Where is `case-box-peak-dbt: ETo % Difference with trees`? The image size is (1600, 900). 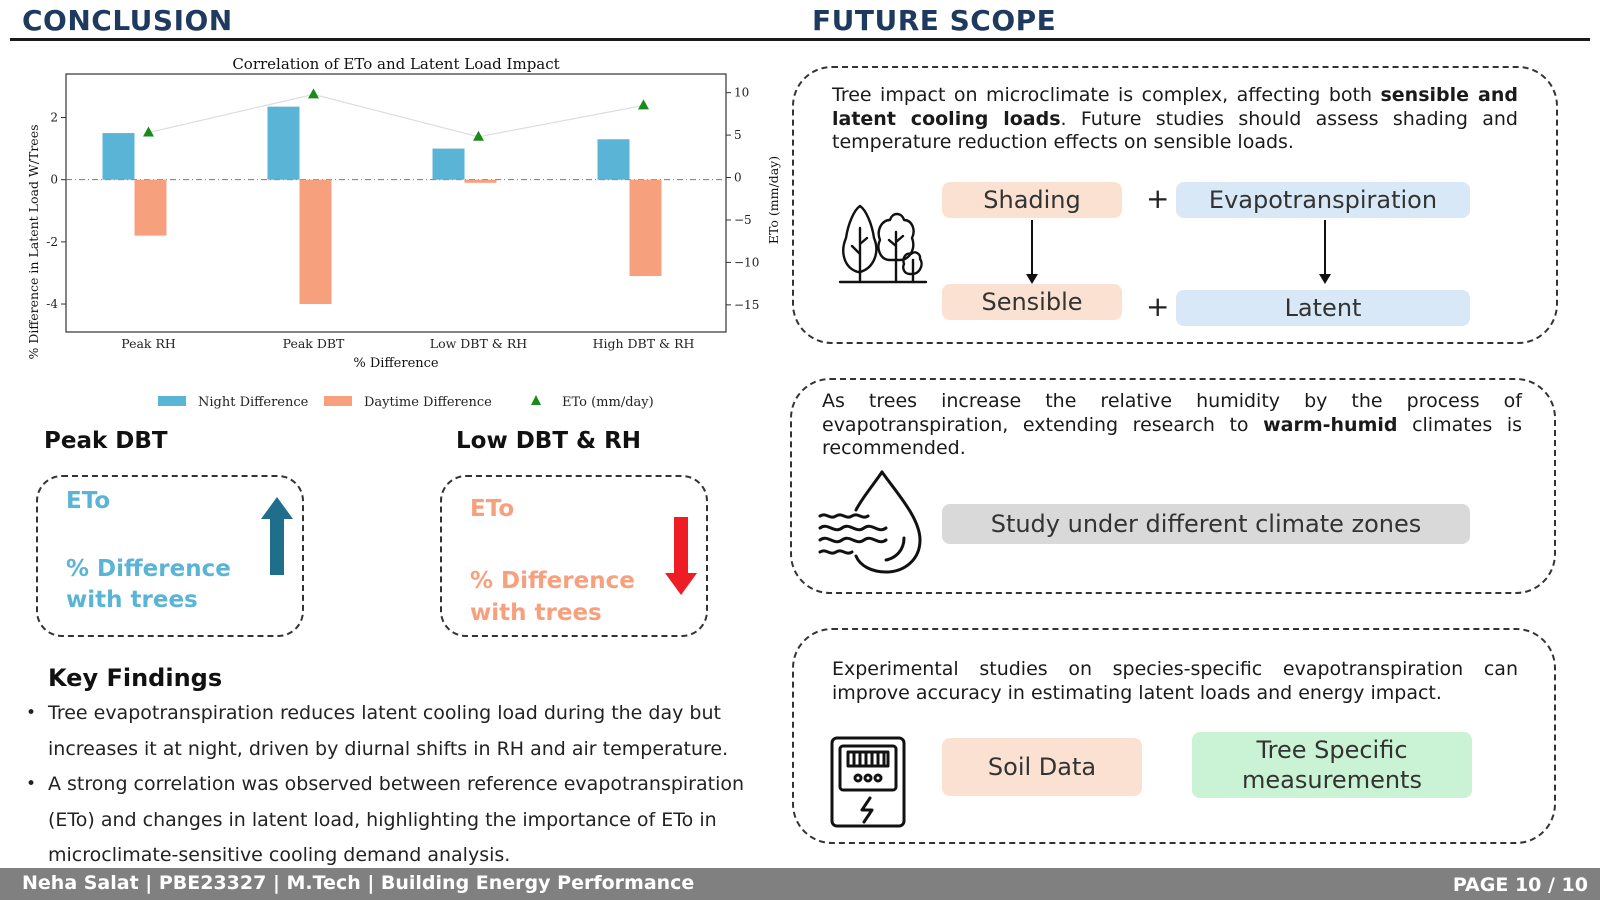
case-box-peak-dbt: ETo % Difference with trees is located at coordinates (170, 556).